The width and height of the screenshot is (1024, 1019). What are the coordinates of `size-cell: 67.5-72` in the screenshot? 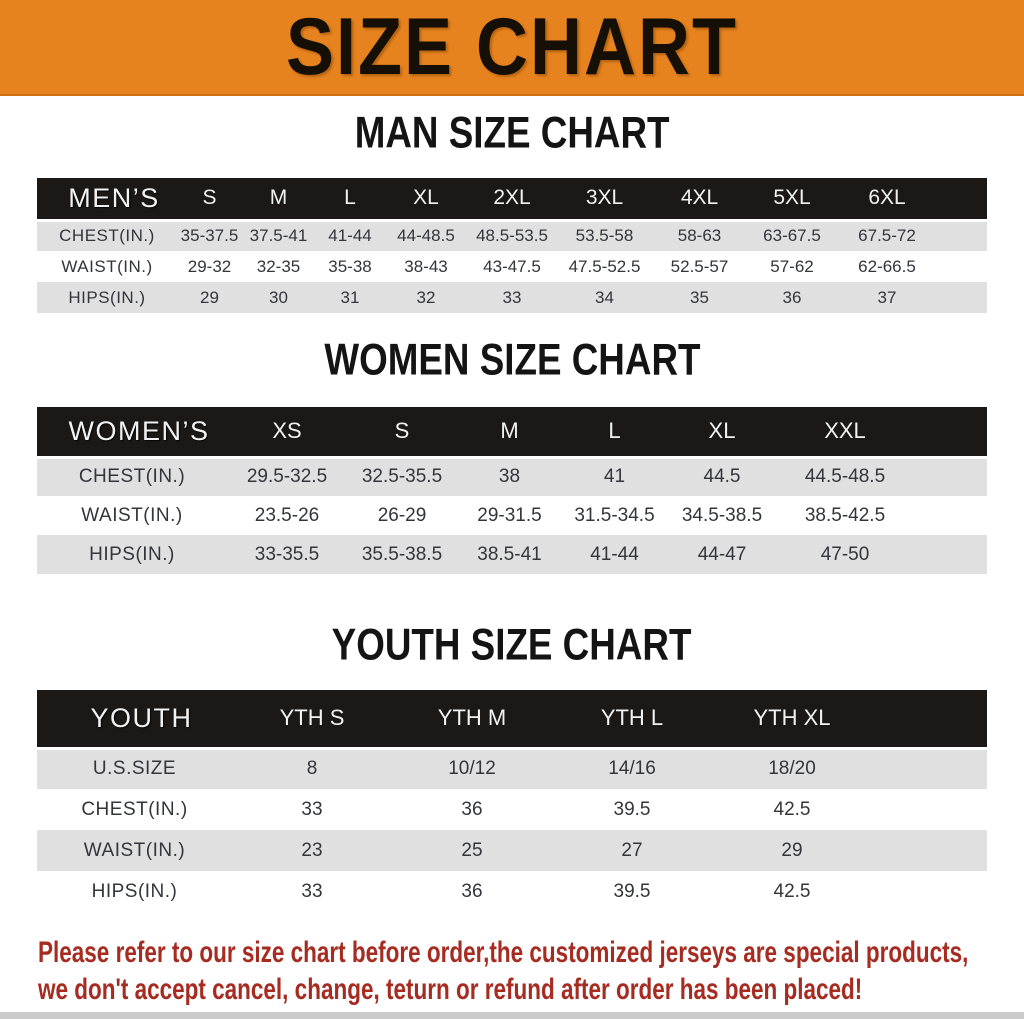 It's located at (887, 236).